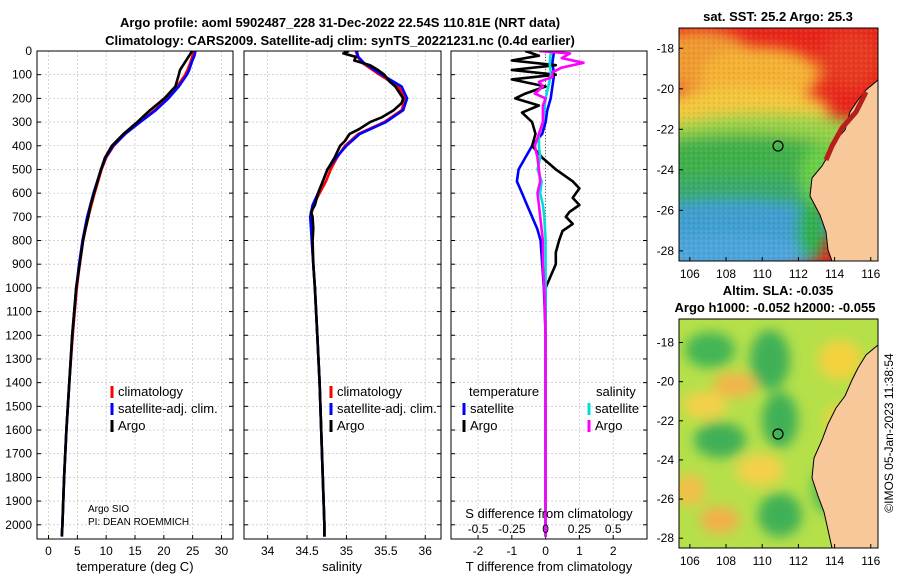 This screenshot has height=580, width=900. I want to click on legend-t-satellite-label: satellite, so click(492, 408).